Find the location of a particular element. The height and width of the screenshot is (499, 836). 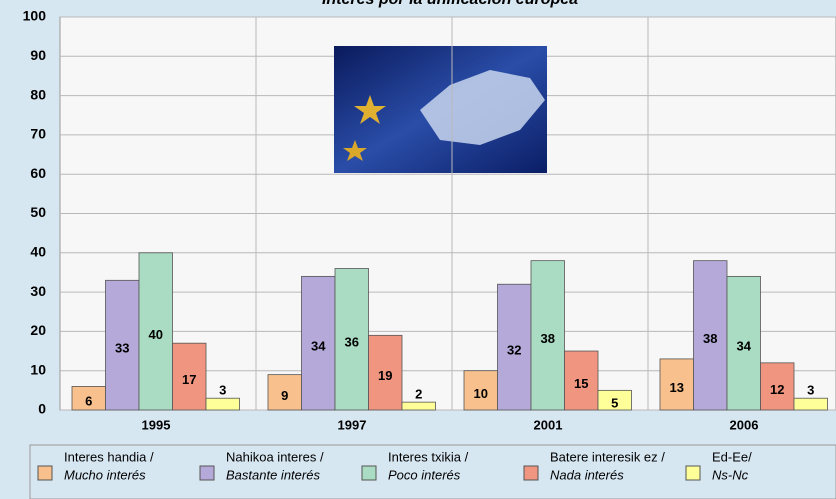

y-tick-label: 80 is located at coordinates (38, 94).